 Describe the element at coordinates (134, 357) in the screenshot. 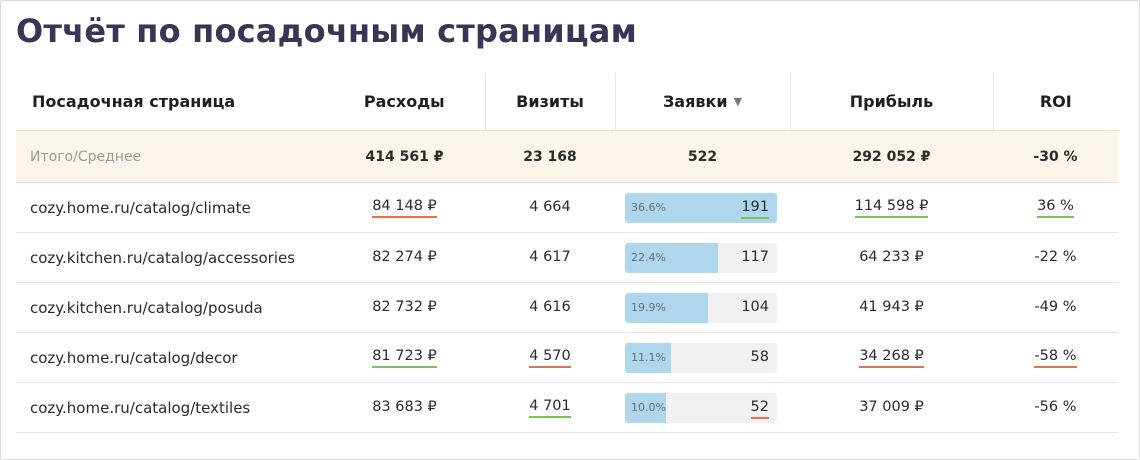

I see `page-url-link: cozy.home.ru/catalog/decor` at that location.